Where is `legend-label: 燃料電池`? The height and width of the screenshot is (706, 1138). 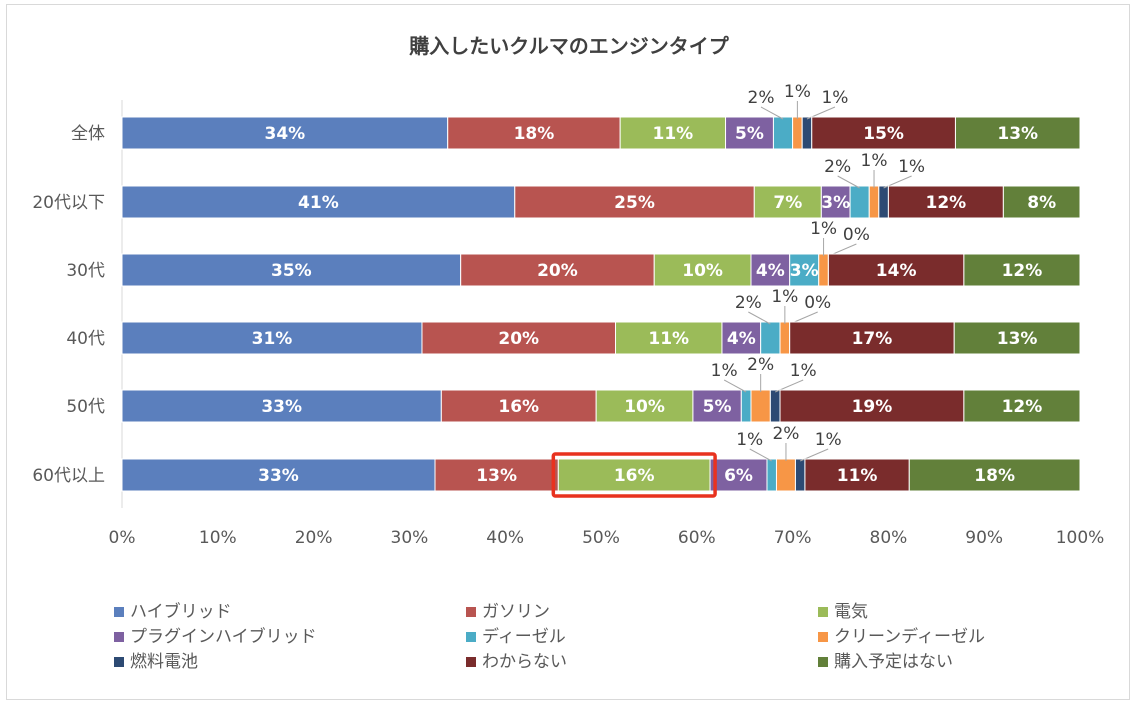 legend-label: 燃料電池 is located at coordinates (164, 662).